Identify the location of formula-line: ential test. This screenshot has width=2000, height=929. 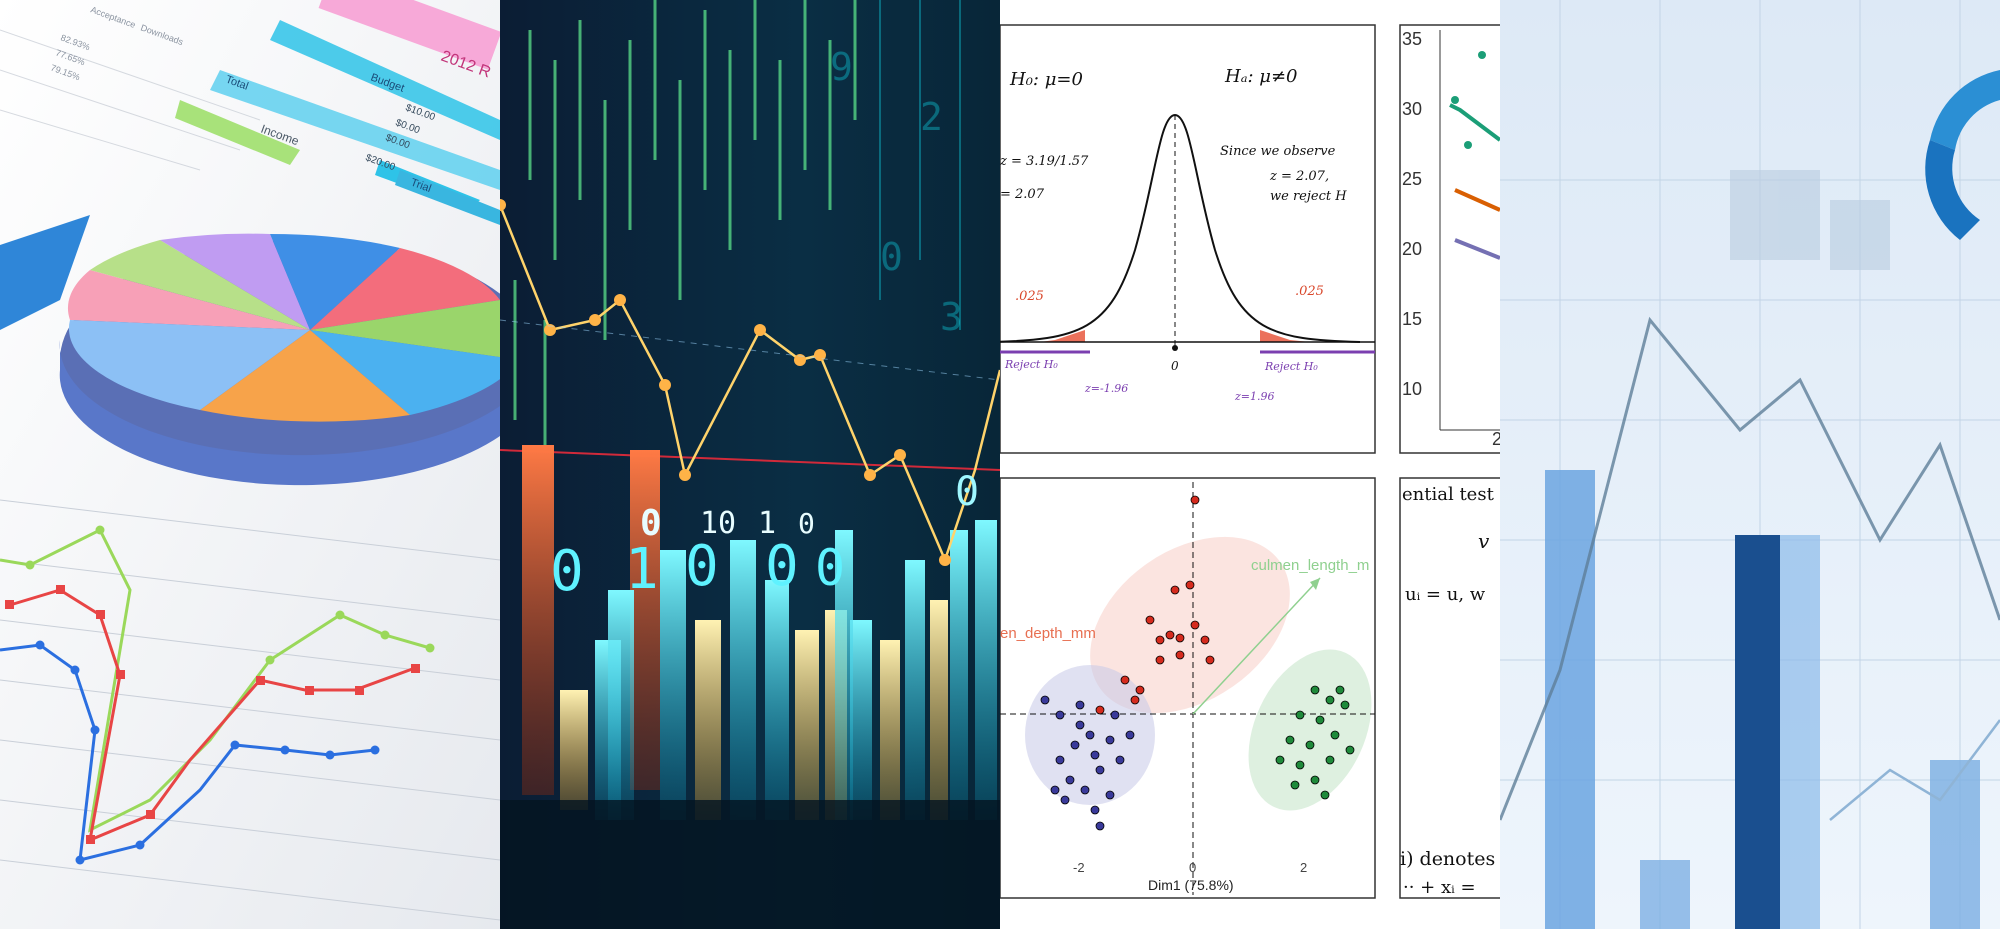
(1448, 494).